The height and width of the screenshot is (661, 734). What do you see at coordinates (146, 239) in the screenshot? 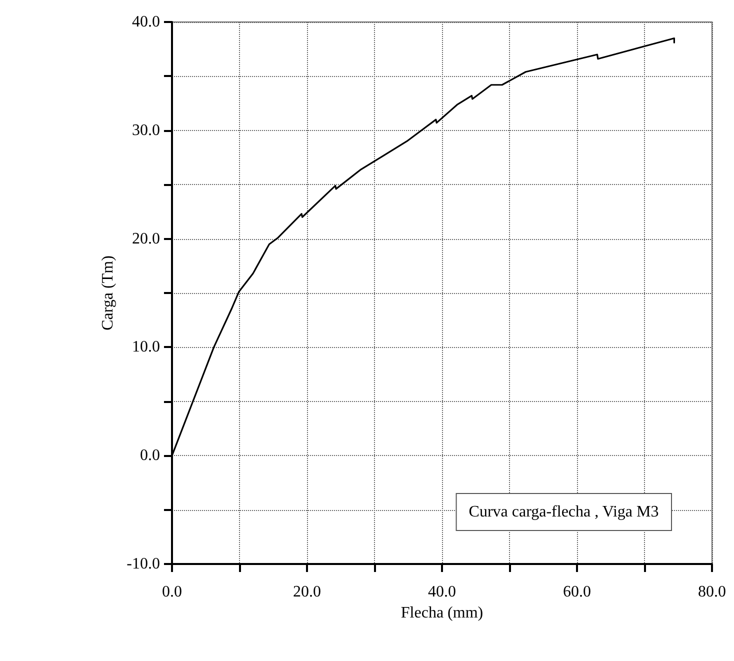
I see `y-tick-label: 20.0` at bounding box center [146, 239].